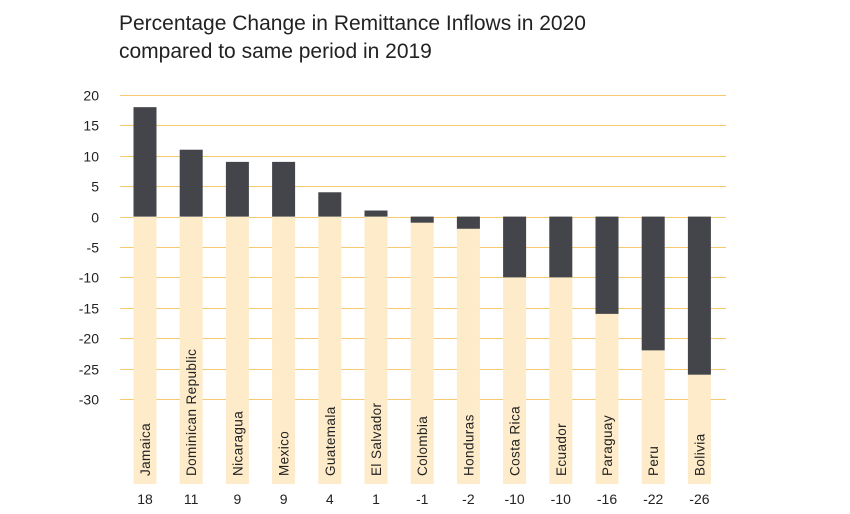 This screenshot has height=514, width=850. Describe the element at coordinates (89, 339) in the screenshot. I see `y-tick-label: -20` at that location.